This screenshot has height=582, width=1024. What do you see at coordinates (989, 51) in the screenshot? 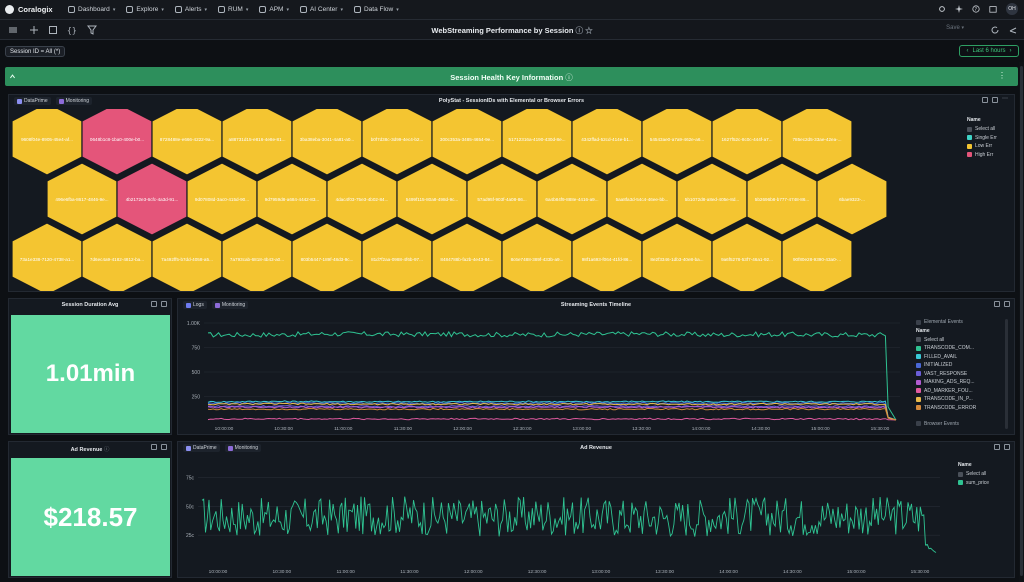
I see `time-range-button: ‹ Last 6 hours ›` at bounding box center [989, 51].